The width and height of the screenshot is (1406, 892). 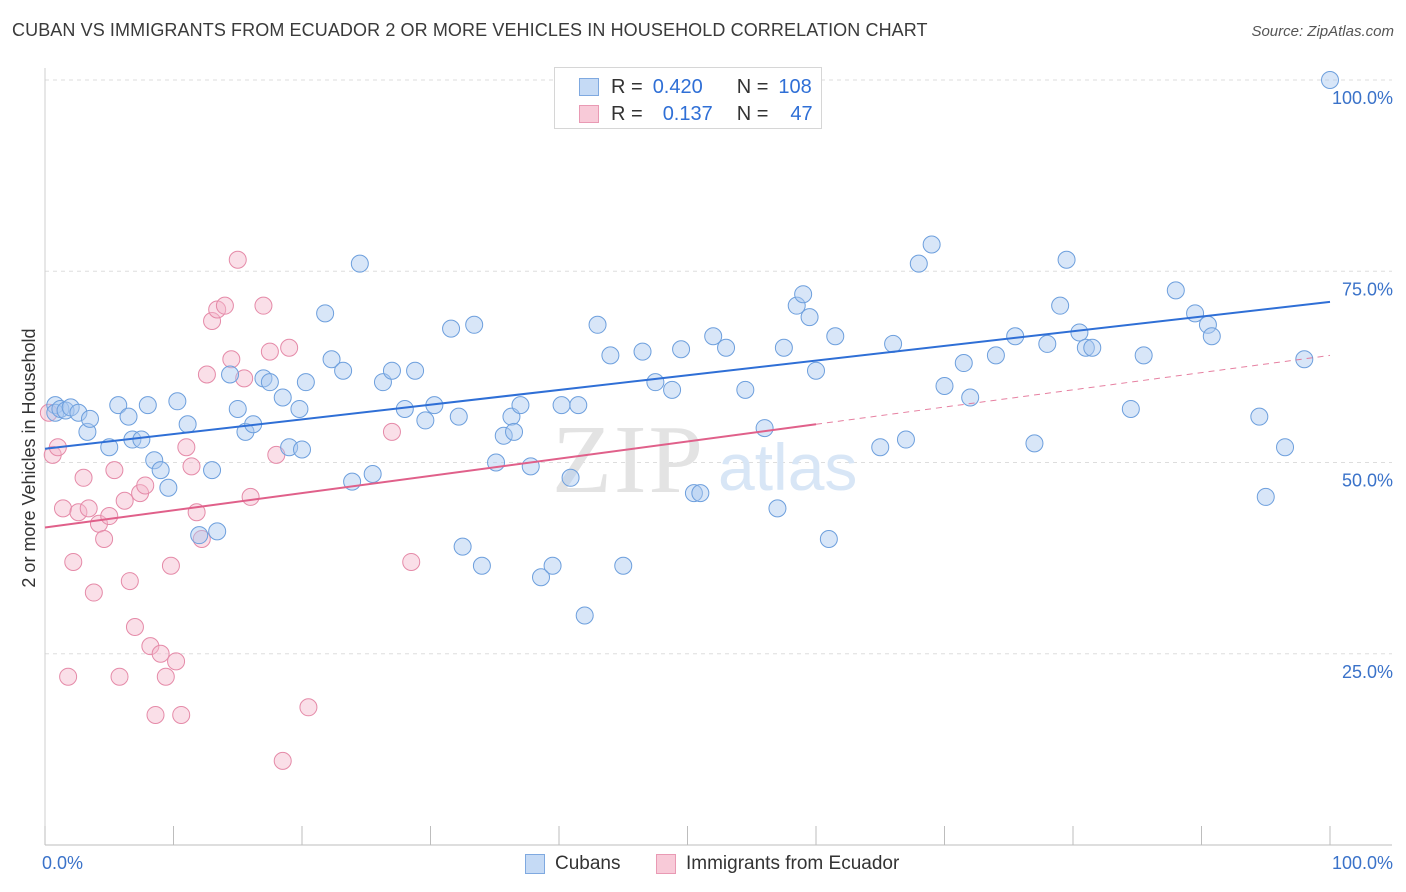 What do you see at coordinates (787, 467) in the screenshot?
I see `watermark-atlas: atlas` at bounding box center [787, 467].